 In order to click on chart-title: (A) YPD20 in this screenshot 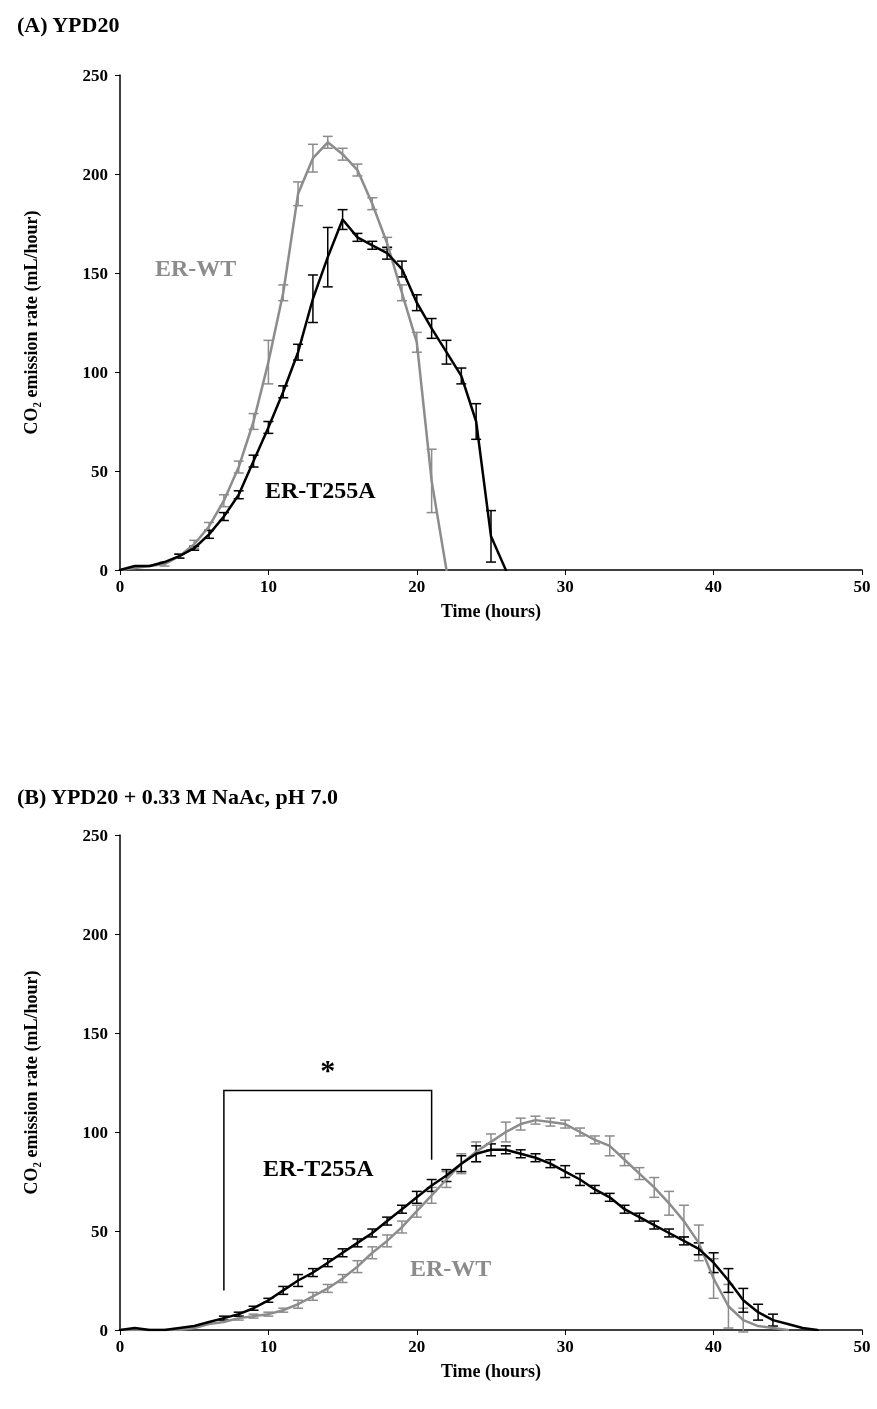, I will do `click(68, 24)`.